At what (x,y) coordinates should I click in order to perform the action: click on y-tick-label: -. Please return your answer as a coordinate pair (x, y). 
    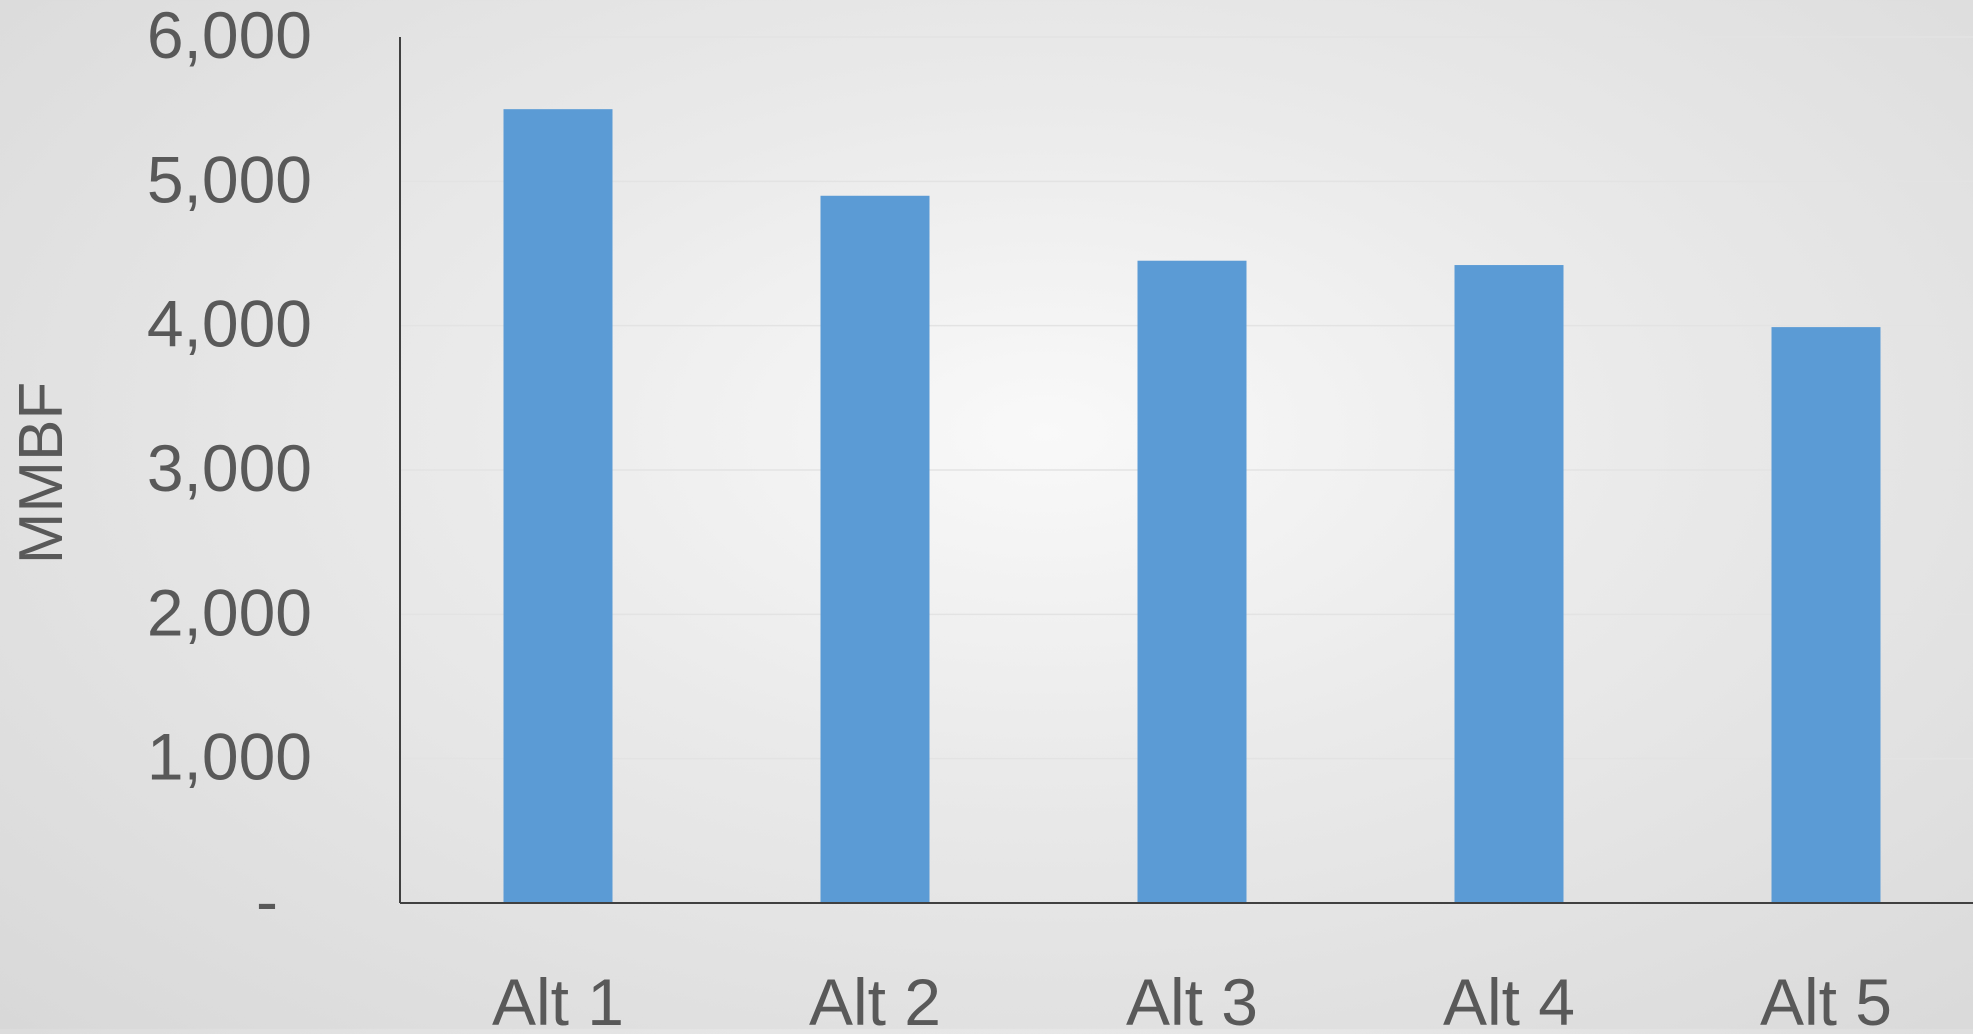
    Looking at the image, I should click on (267, 901).